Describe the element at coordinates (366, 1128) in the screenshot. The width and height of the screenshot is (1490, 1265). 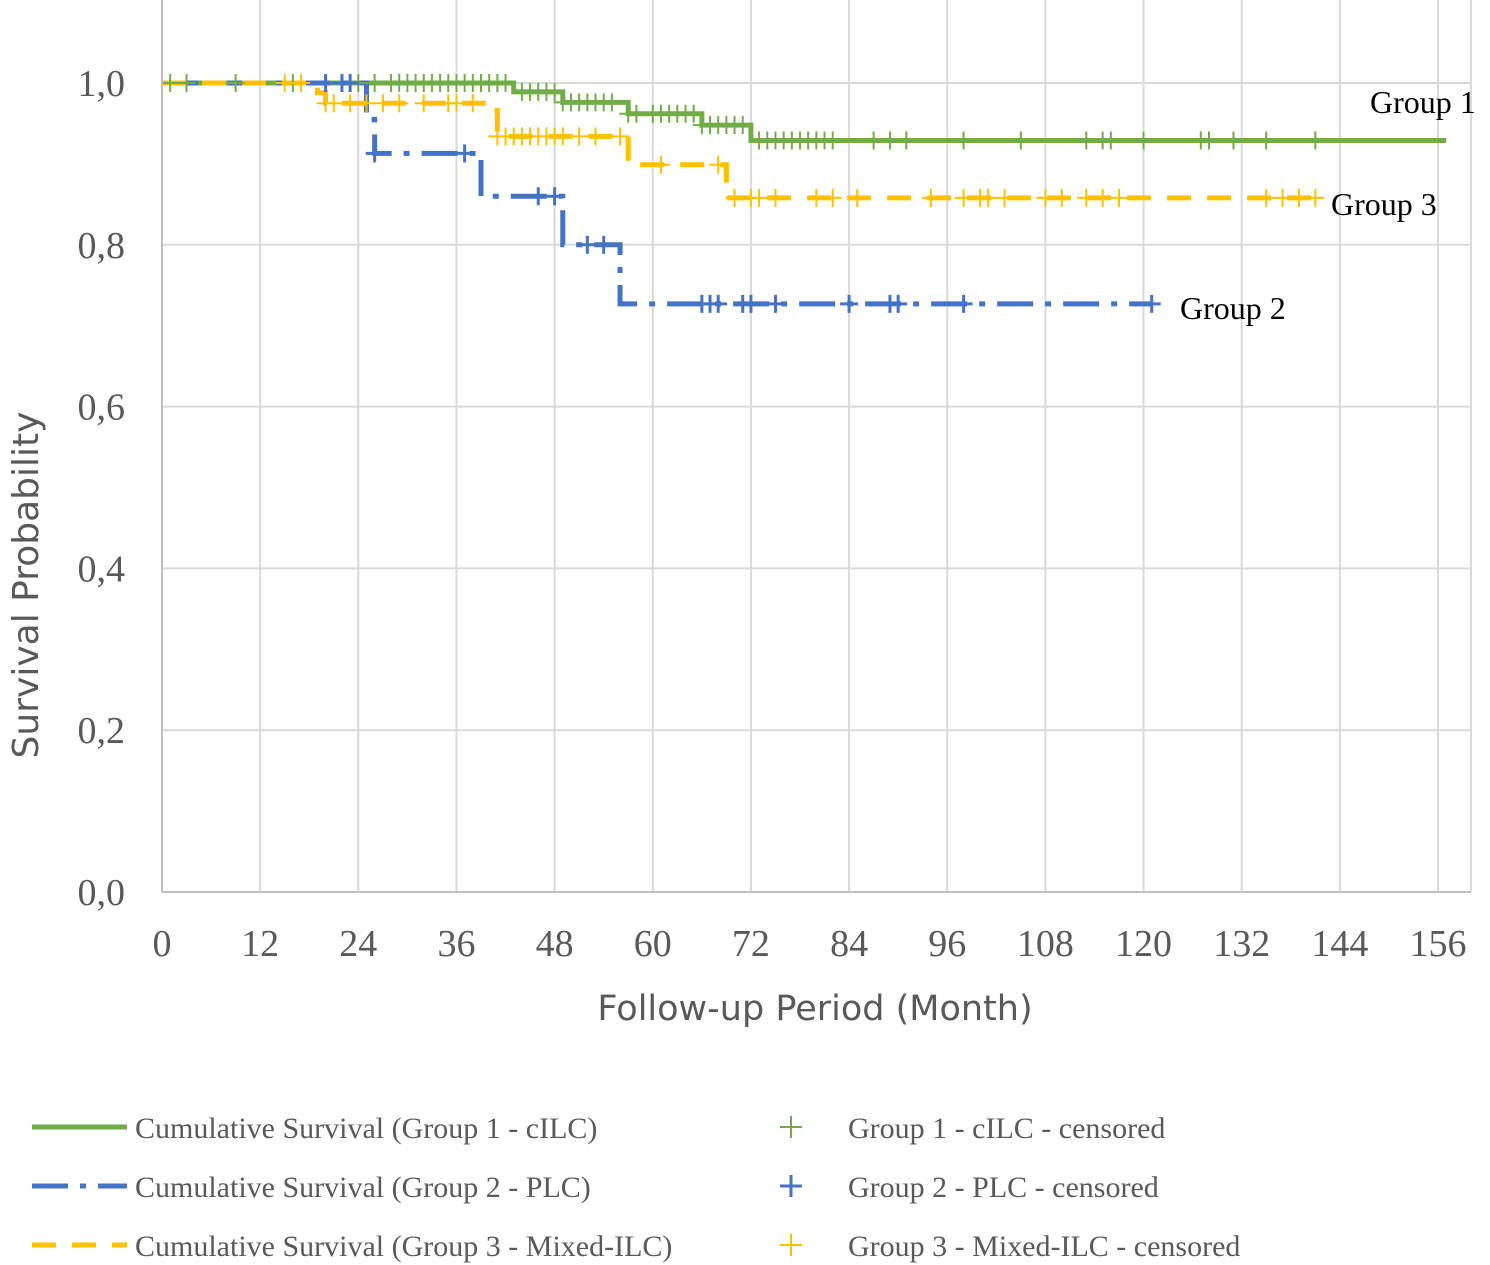
I see `legend-label-group-1-line: Cumulative Survival (Group 1 - cILC)` at that location.